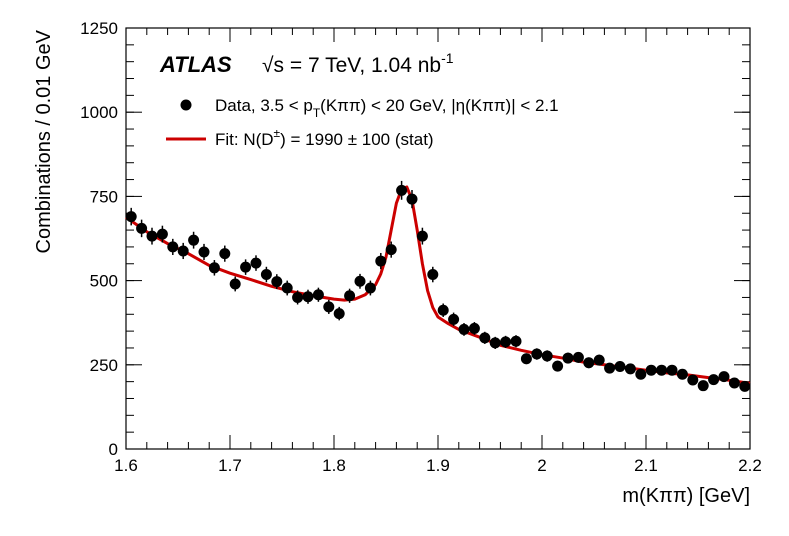  I want to click on energy-label-superscript: -1, so click(447, 58).